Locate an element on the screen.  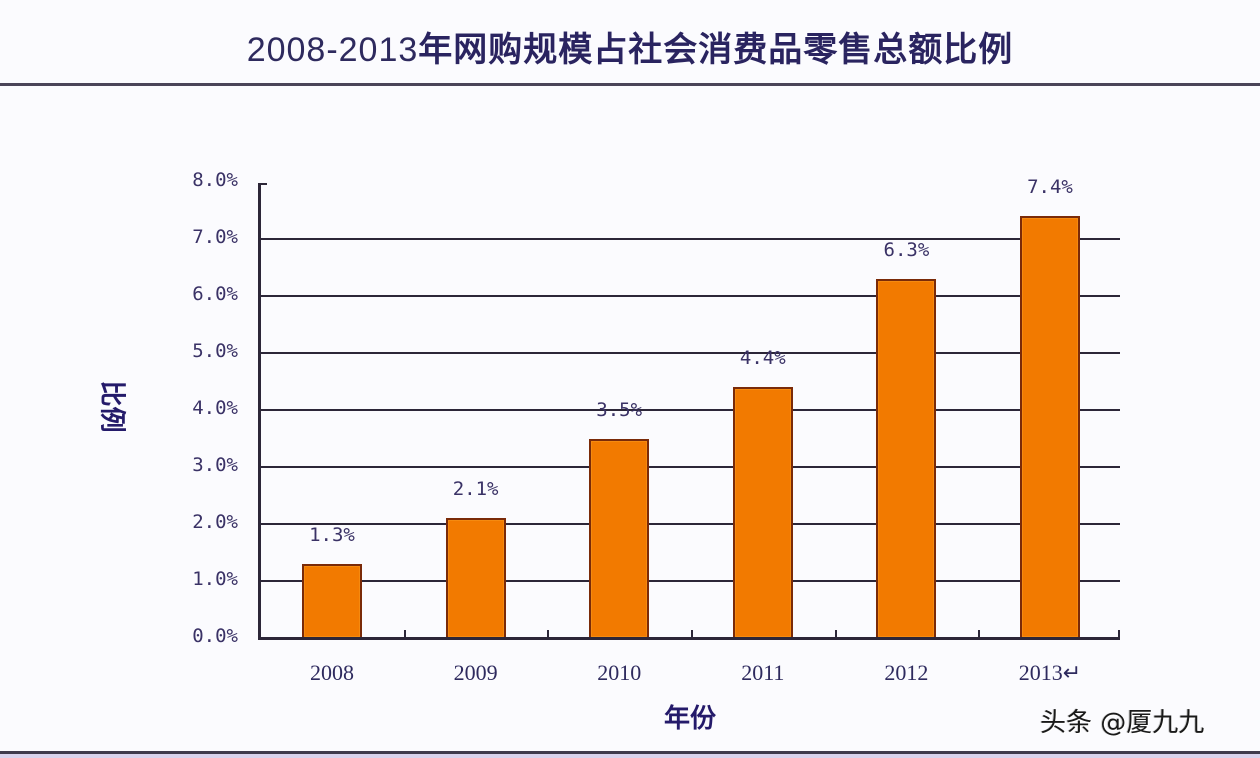
x-tick-label: 2013↵ is located at coordinates (1050, 672).